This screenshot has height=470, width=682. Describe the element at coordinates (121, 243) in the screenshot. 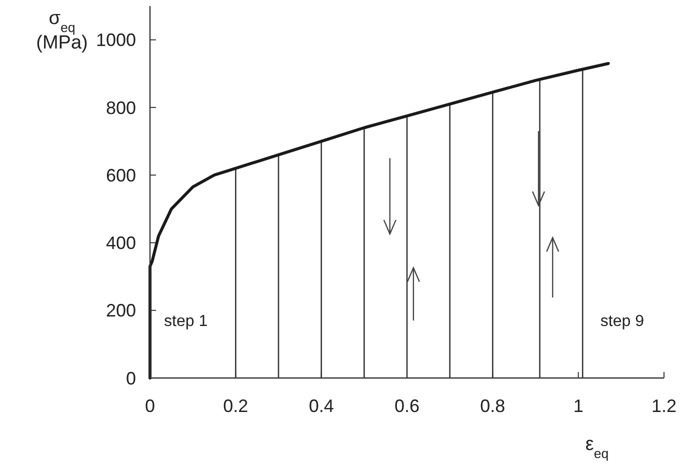

I see `y-tick-label: 400` at that location.